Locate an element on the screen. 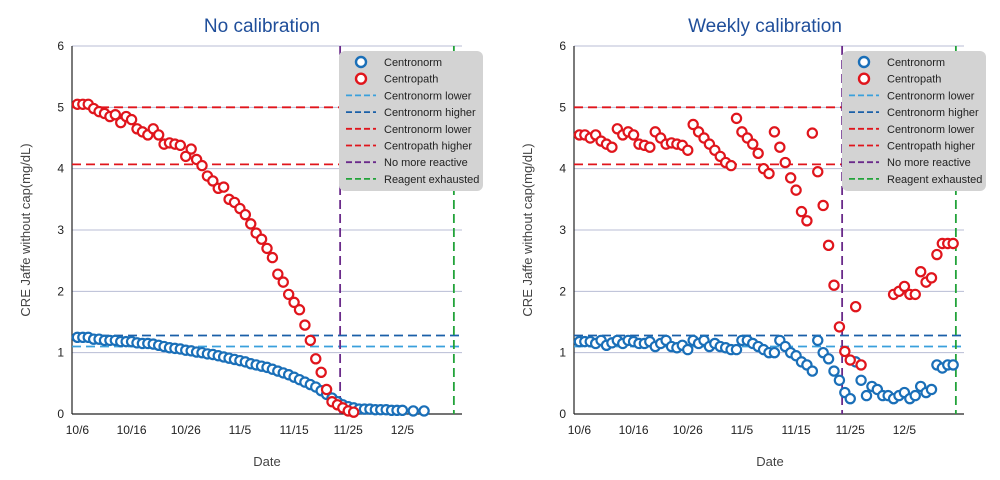 The image size is (1000, 480). chart-title: Weekly calibration is located at coordinates (765, 26).